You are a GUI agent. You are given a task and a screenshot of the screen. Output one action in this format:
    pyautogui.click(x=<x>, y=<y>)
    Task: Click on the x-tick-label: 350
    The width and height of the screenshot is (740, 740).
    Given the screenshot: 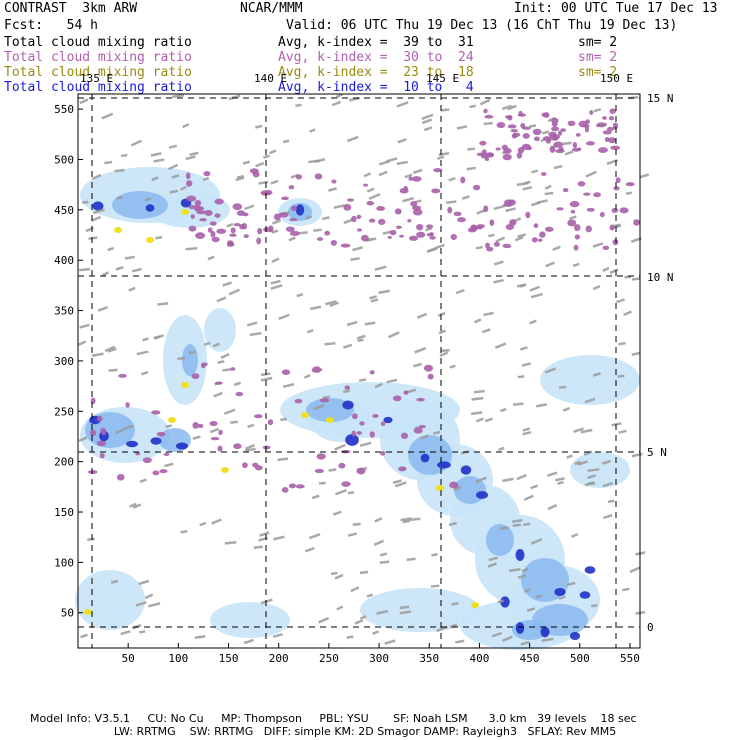 What is the action you would take?
    pyautogui.click(x=429, y=658)
    